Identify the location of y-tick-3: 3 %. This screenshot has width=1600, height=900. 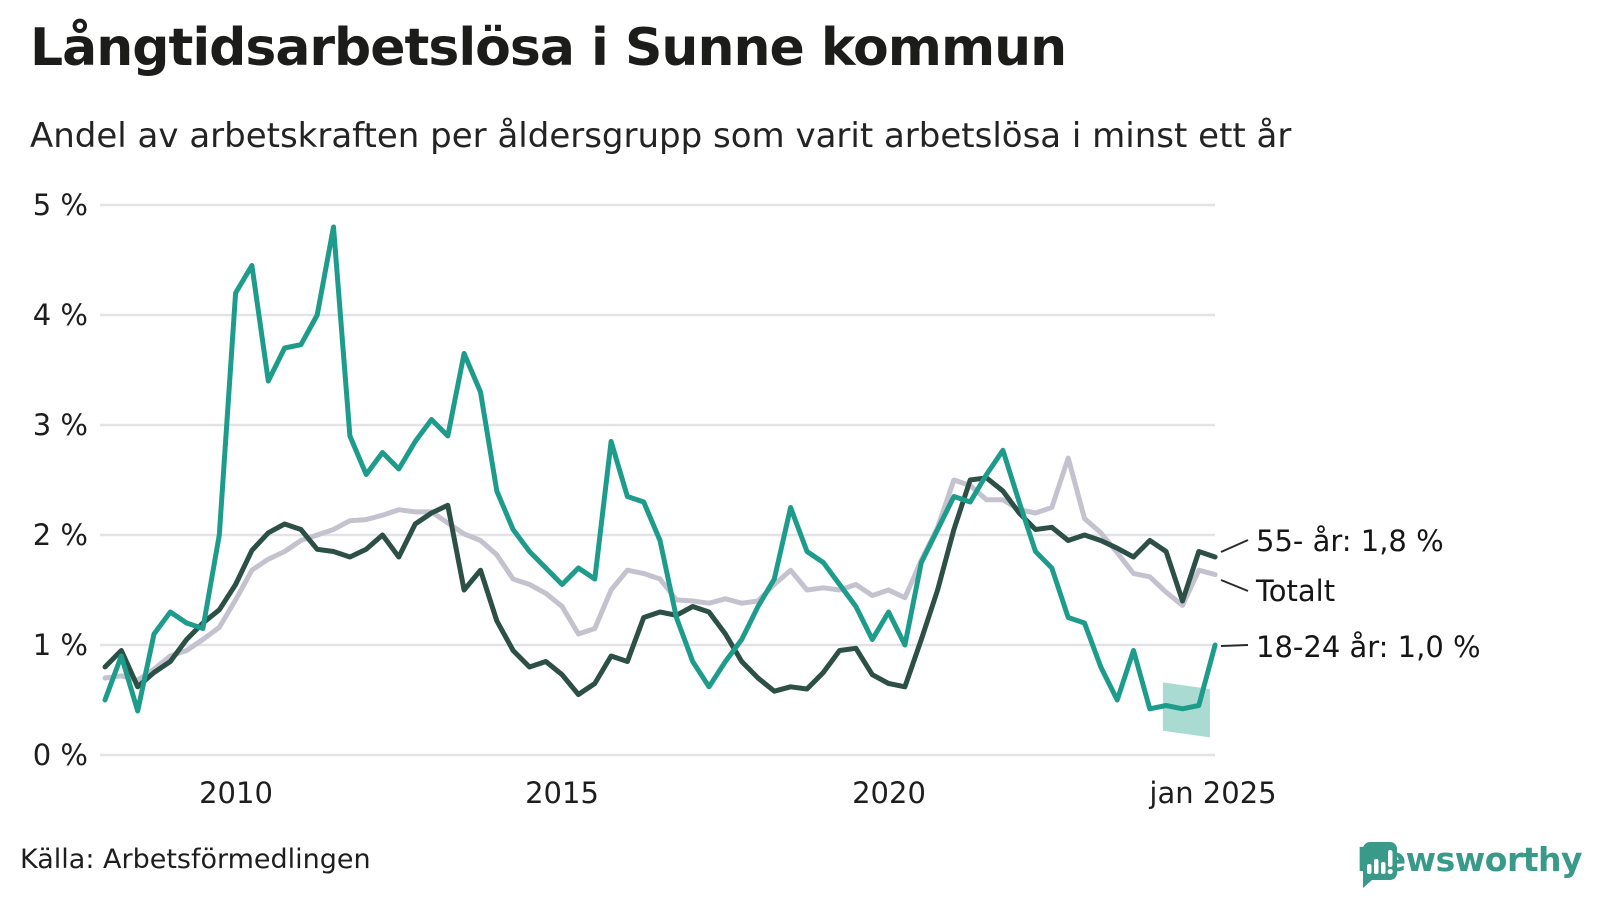
(60, 425).